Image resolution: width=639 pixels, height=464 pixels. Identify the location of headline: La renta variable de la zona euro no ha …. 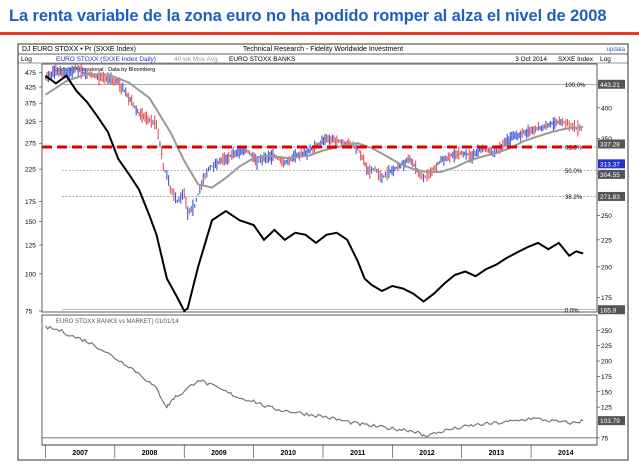
(308, 16).